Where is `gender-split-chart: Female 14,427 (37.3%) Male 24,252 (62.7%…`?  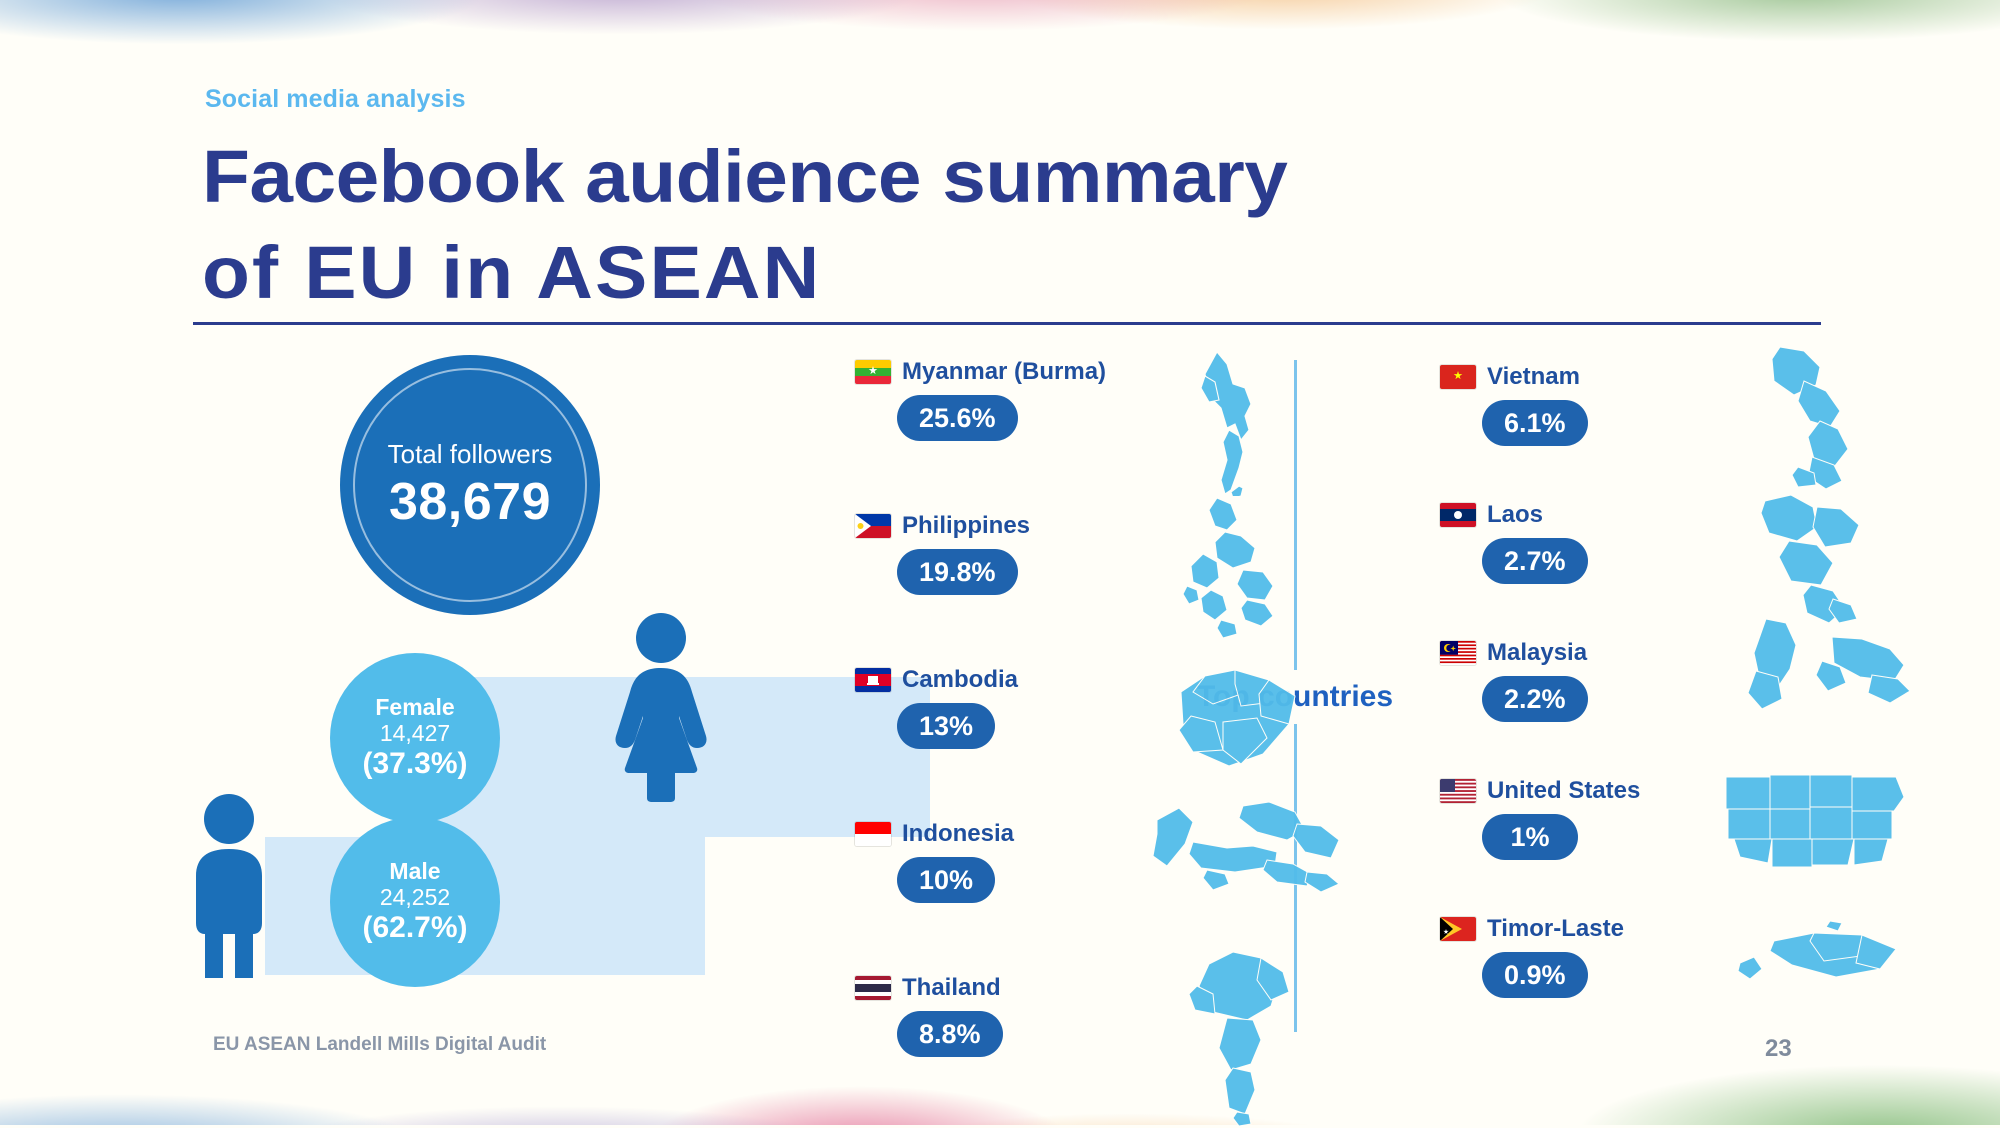 gender-split-chart: Female 14,427 (37.3%) Male 24,252 (62.7%… is located at coordinates (557, 800).